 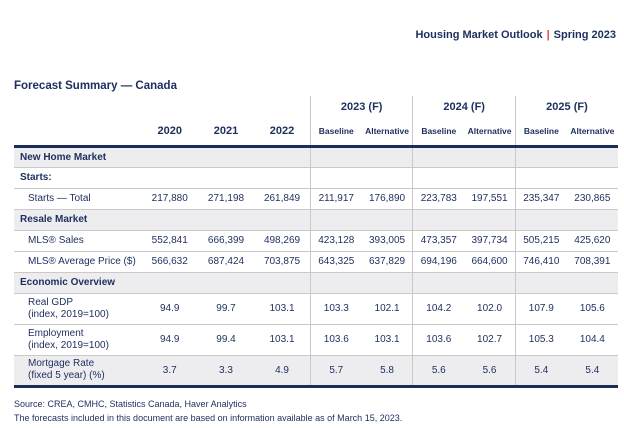 I want to click on cell-value: 397,734, so click(x=490, y=241).